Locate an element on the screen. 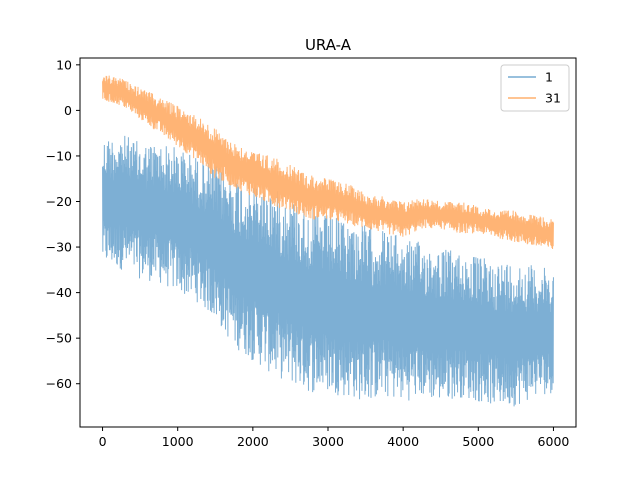 This screenshot has width=640, height=480. y-tick-label: −50 is located at coordinates (59, 338).